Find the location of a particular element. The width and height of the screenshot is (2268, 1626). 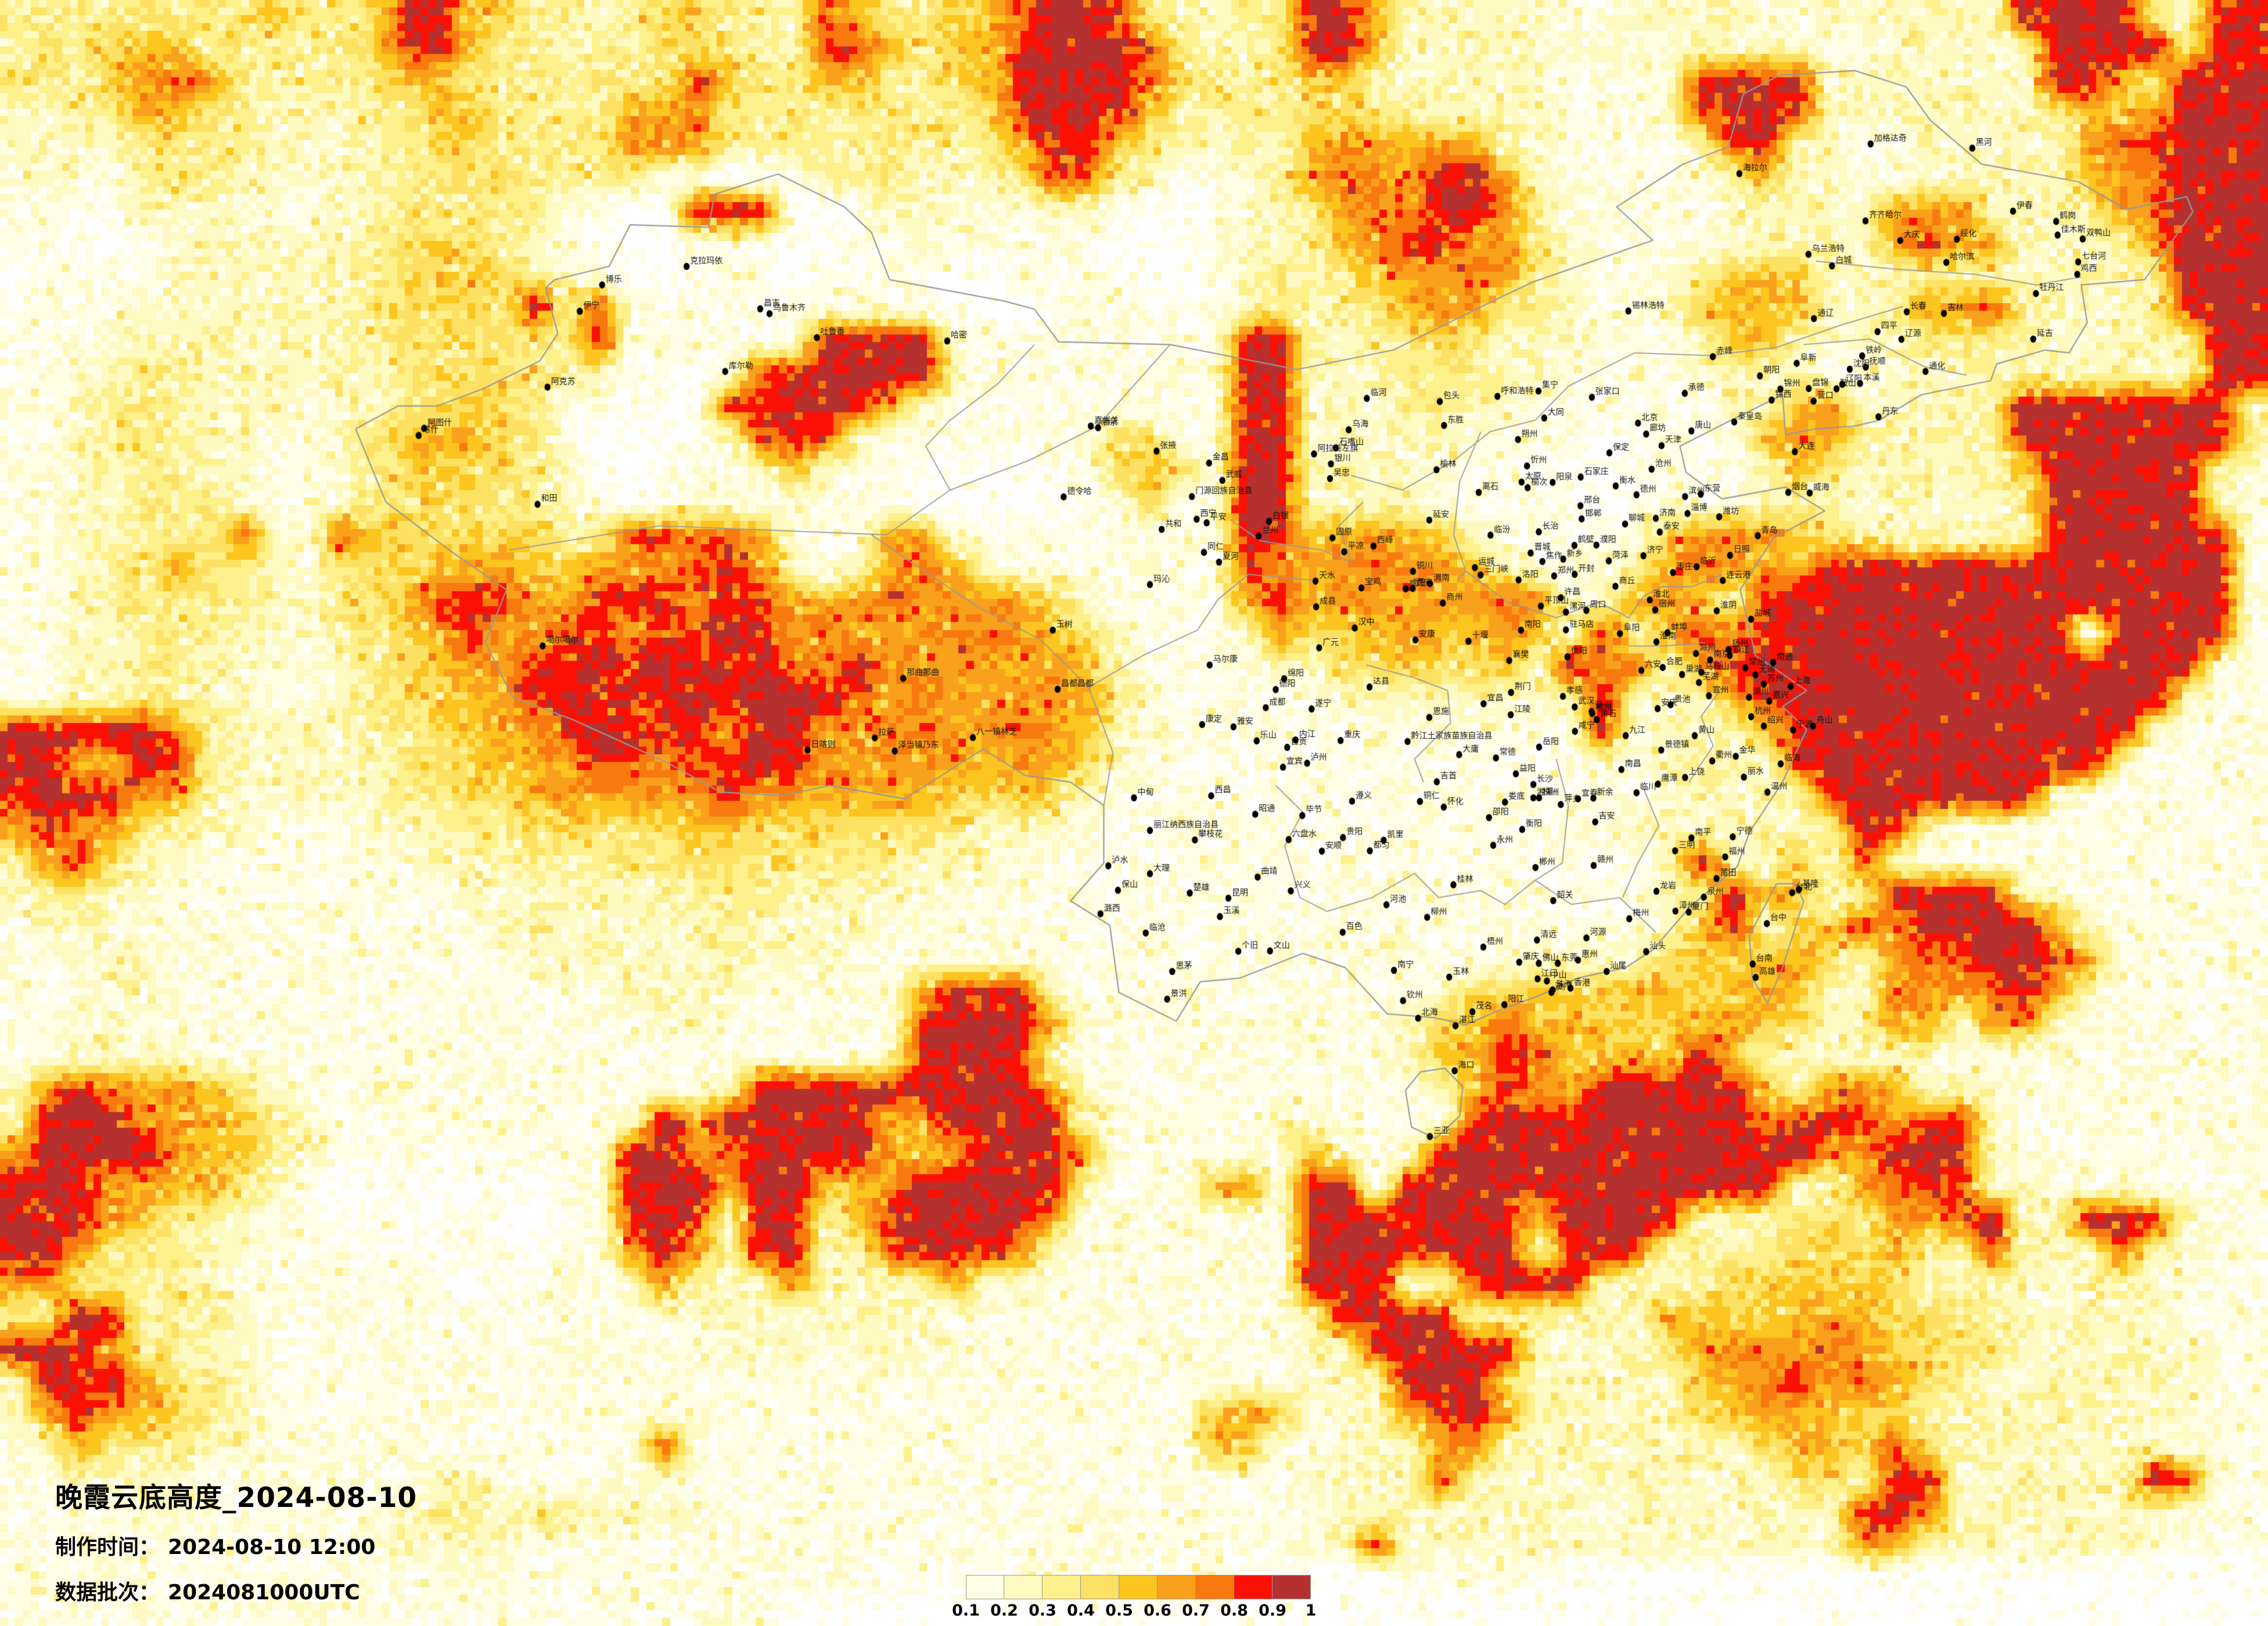

legend-color-boxes is located at coordinates (1148, 1587).